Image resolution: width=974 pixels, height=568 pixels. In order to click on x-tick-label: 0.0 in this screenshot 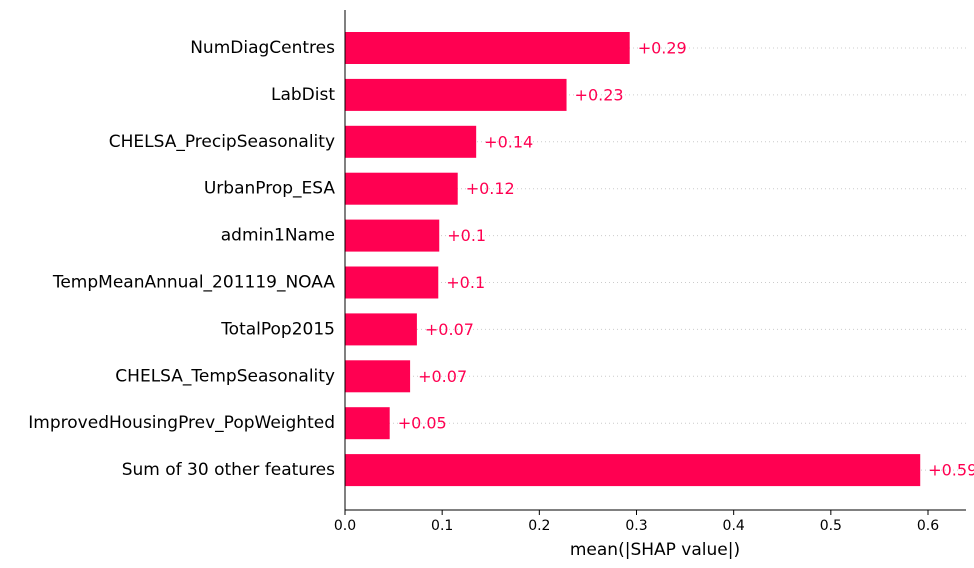, I will do `click(345, 526)`.